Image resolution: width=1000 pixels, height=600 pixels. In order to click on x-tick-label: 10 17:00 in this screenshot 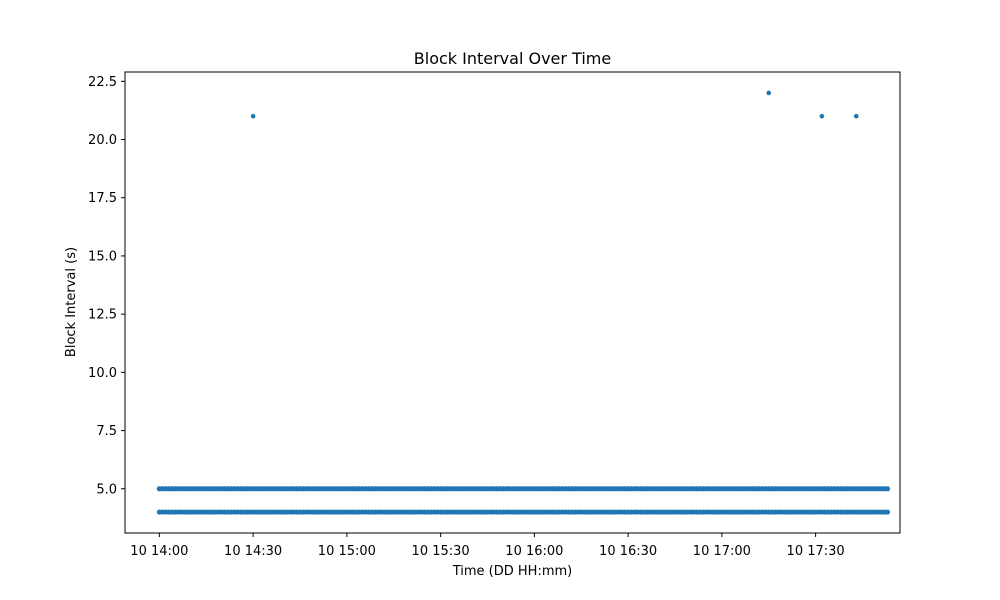, I will do `click(722, 551)`.